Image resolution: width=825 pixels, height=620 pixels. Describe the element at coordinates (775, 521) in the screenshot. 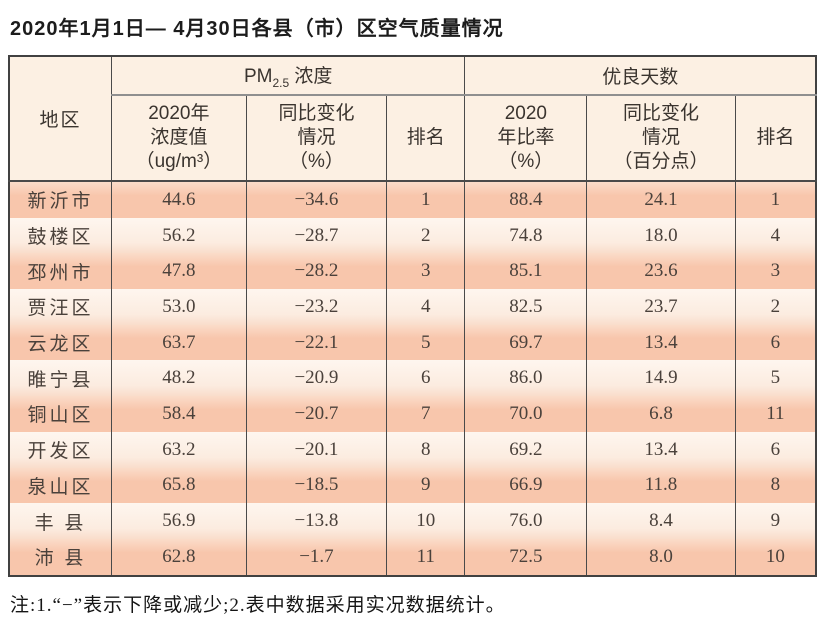

I see `days-rank-cell: 9` at that location.